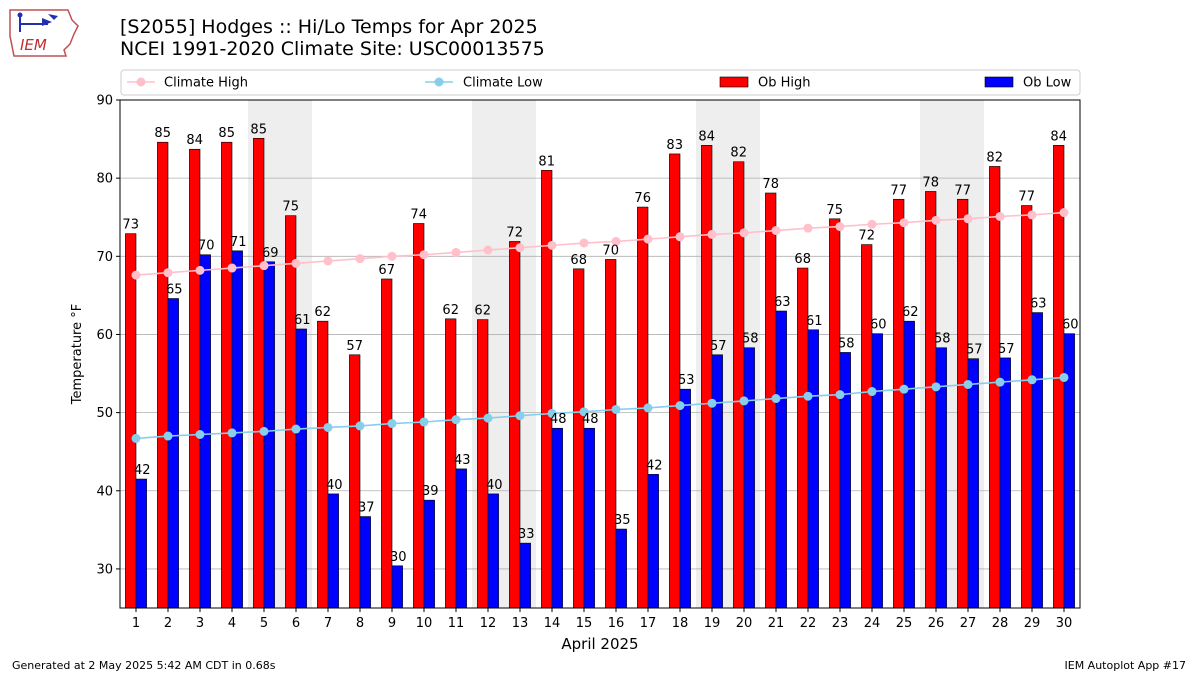 Image resolution: width=1200 pixels, height=675 pixels. What do you see at coordinates (238, 242) in the screenshot?
I see `low-value-label: 71` at bounding box center [238, 242].